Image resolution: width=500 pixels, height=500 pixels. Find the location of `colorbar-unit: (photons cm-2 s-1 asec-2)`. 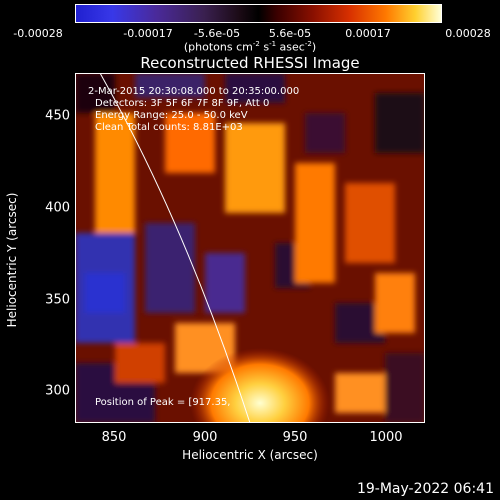

colorbar-unit: (photons cm-2 s-1 asec-2) is located at coordinates (250, 47).